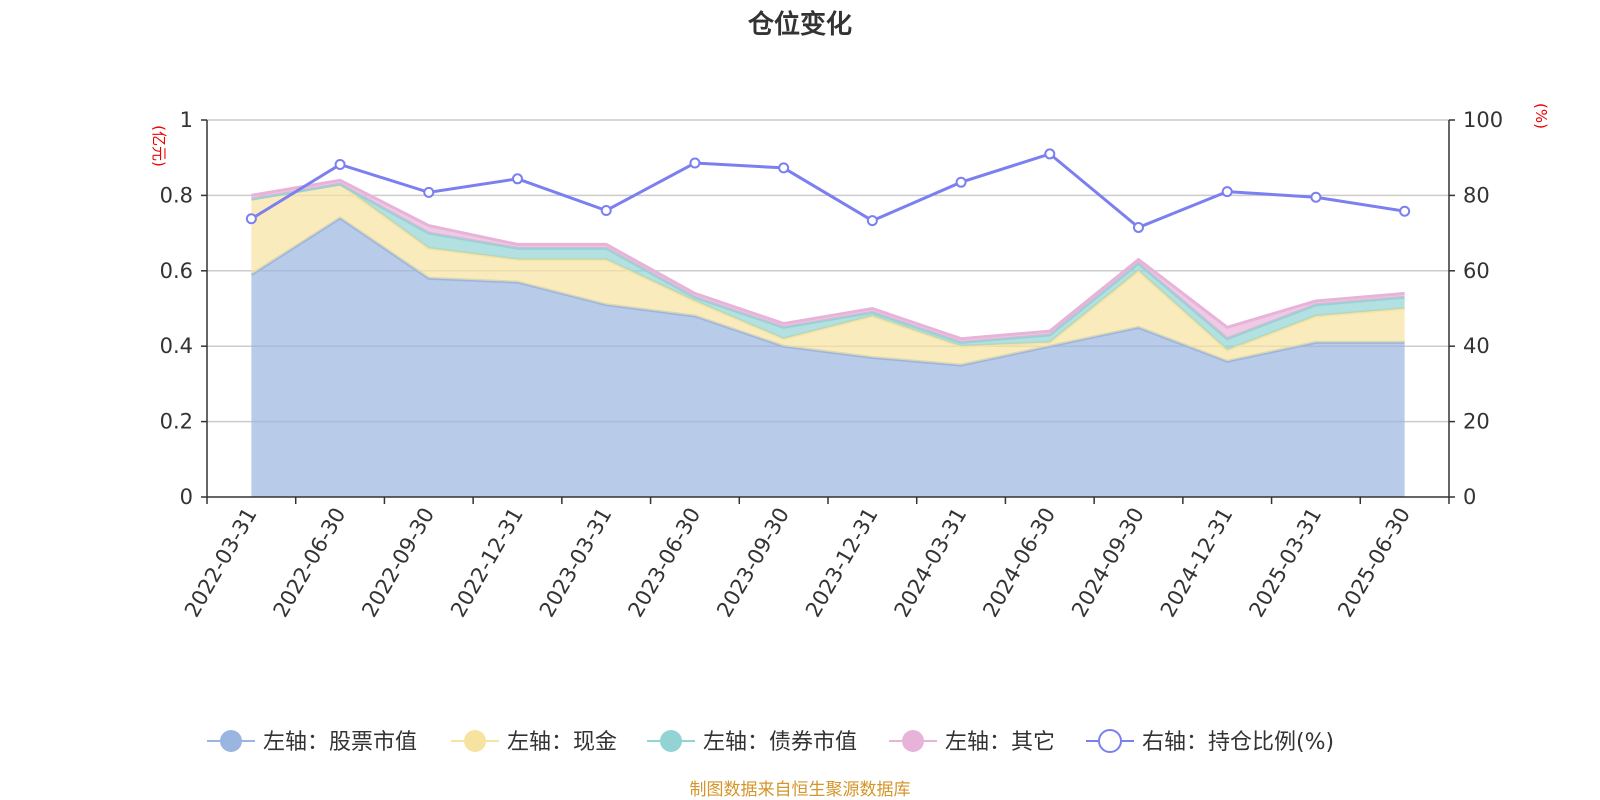 This screenshot has height=800, width=1600. What do you see at coordinates (1285, 563) in the screenshot?
I see `x-axis-tick-label: 2025-03-31` at bounding box center [1285, 563].